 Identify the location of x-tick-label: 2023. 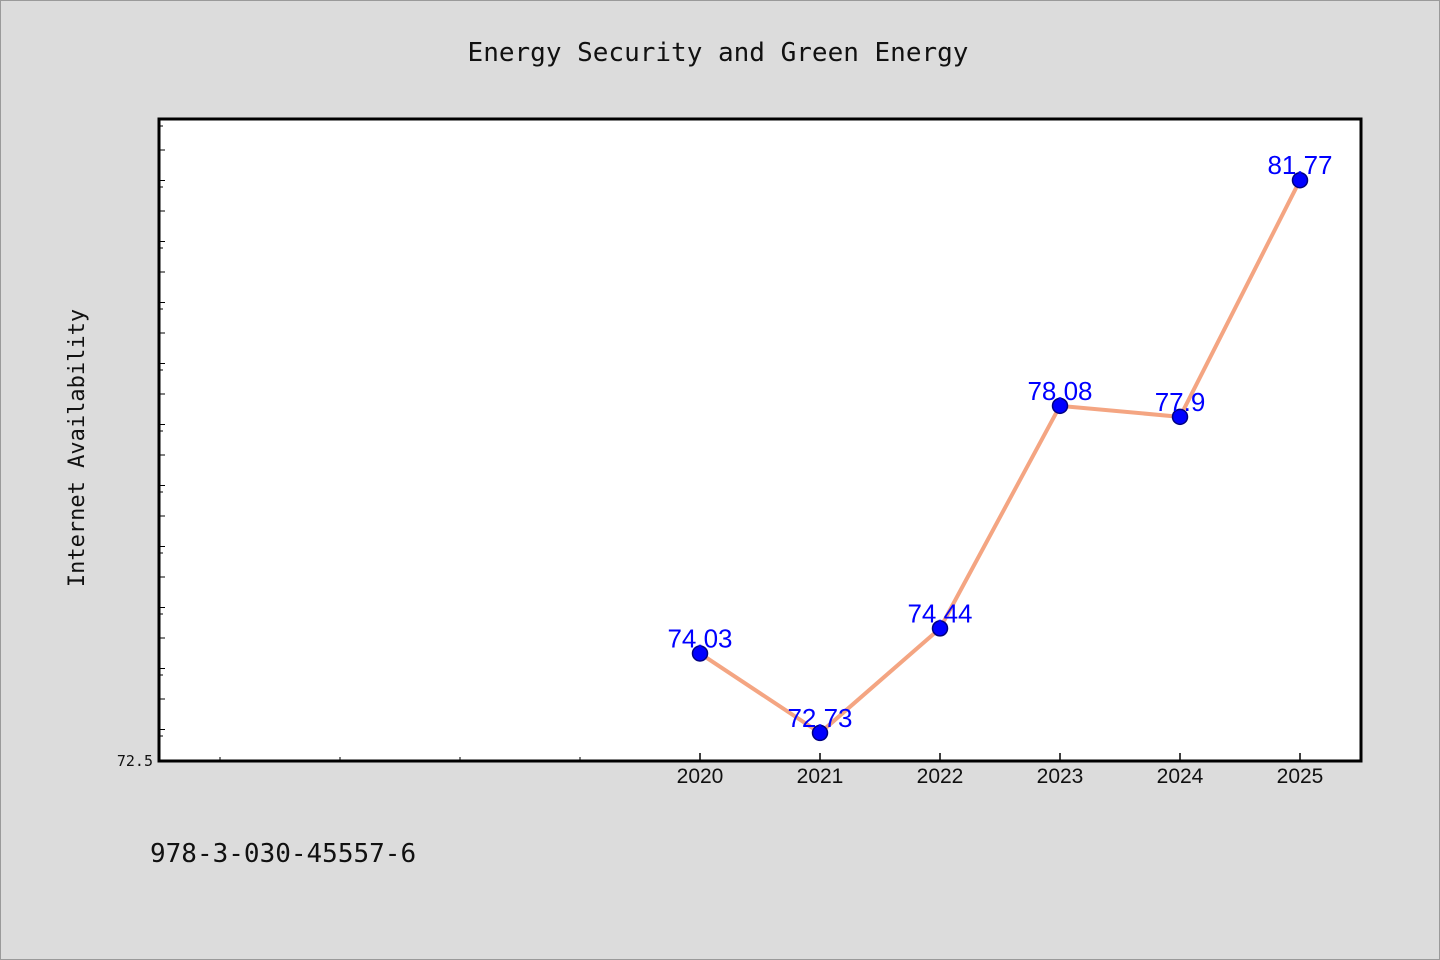
(1060, 776).